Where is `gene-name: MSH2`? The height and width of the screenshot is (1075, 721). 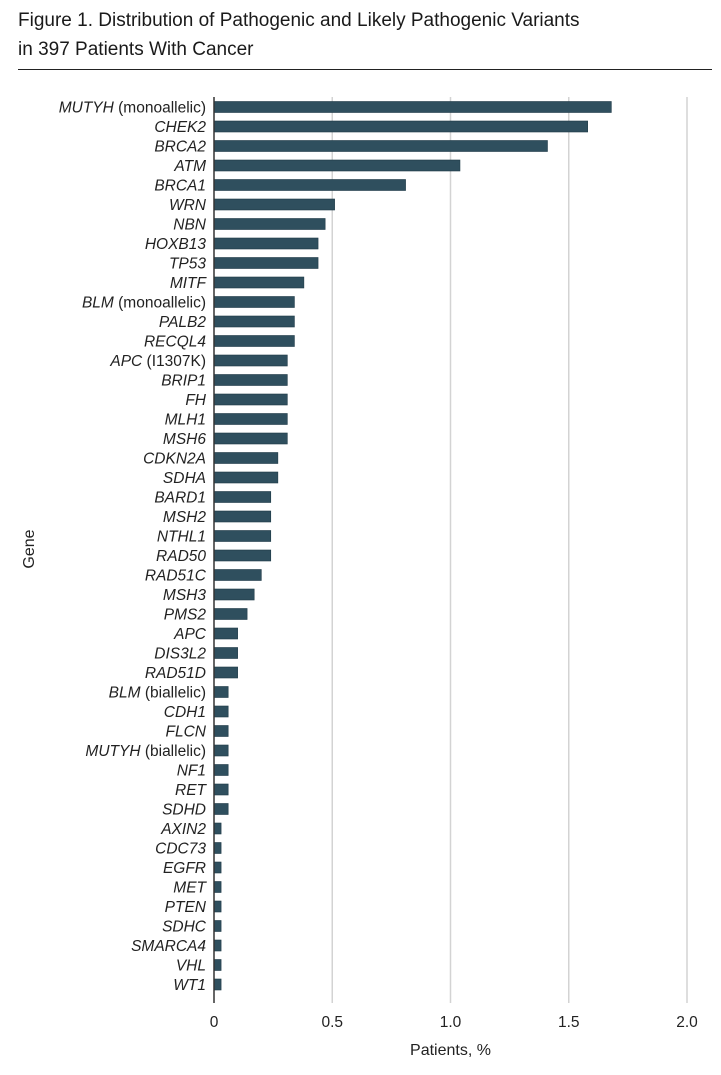 gene-name: MSH2 is located at coordinates (184, 517).